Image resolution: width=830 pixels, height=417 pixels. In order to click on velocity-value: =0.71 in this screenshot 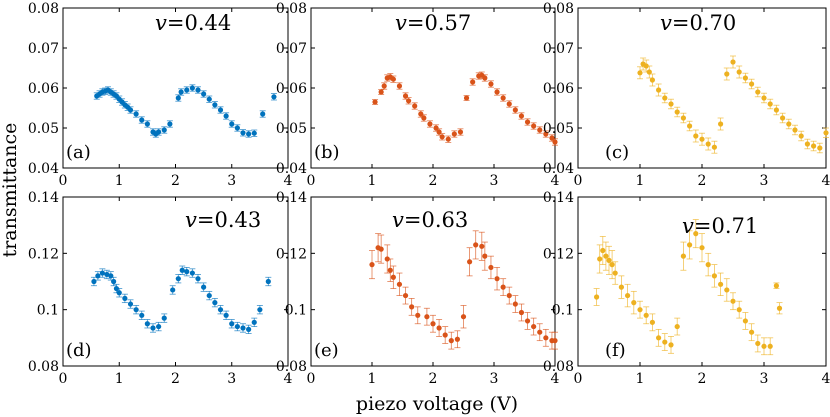, I will do `click(726, 226)`.